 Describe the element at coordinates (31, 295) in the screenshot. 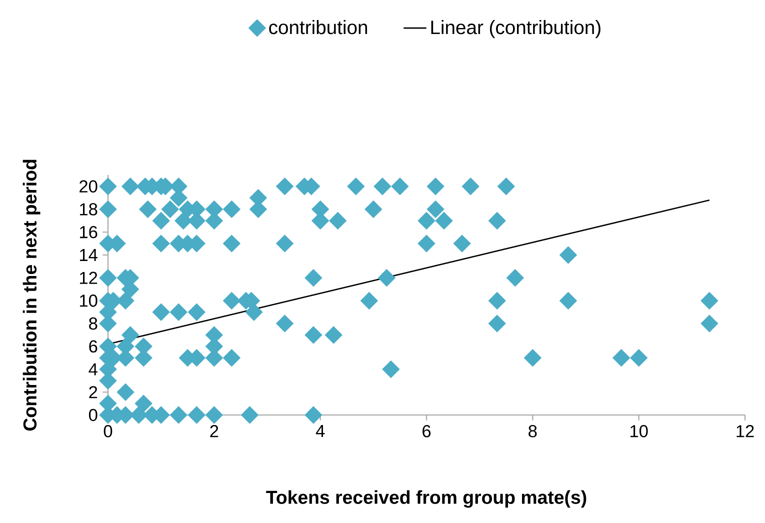

I see `y-axis-title: Contribution in the next period` at that location.